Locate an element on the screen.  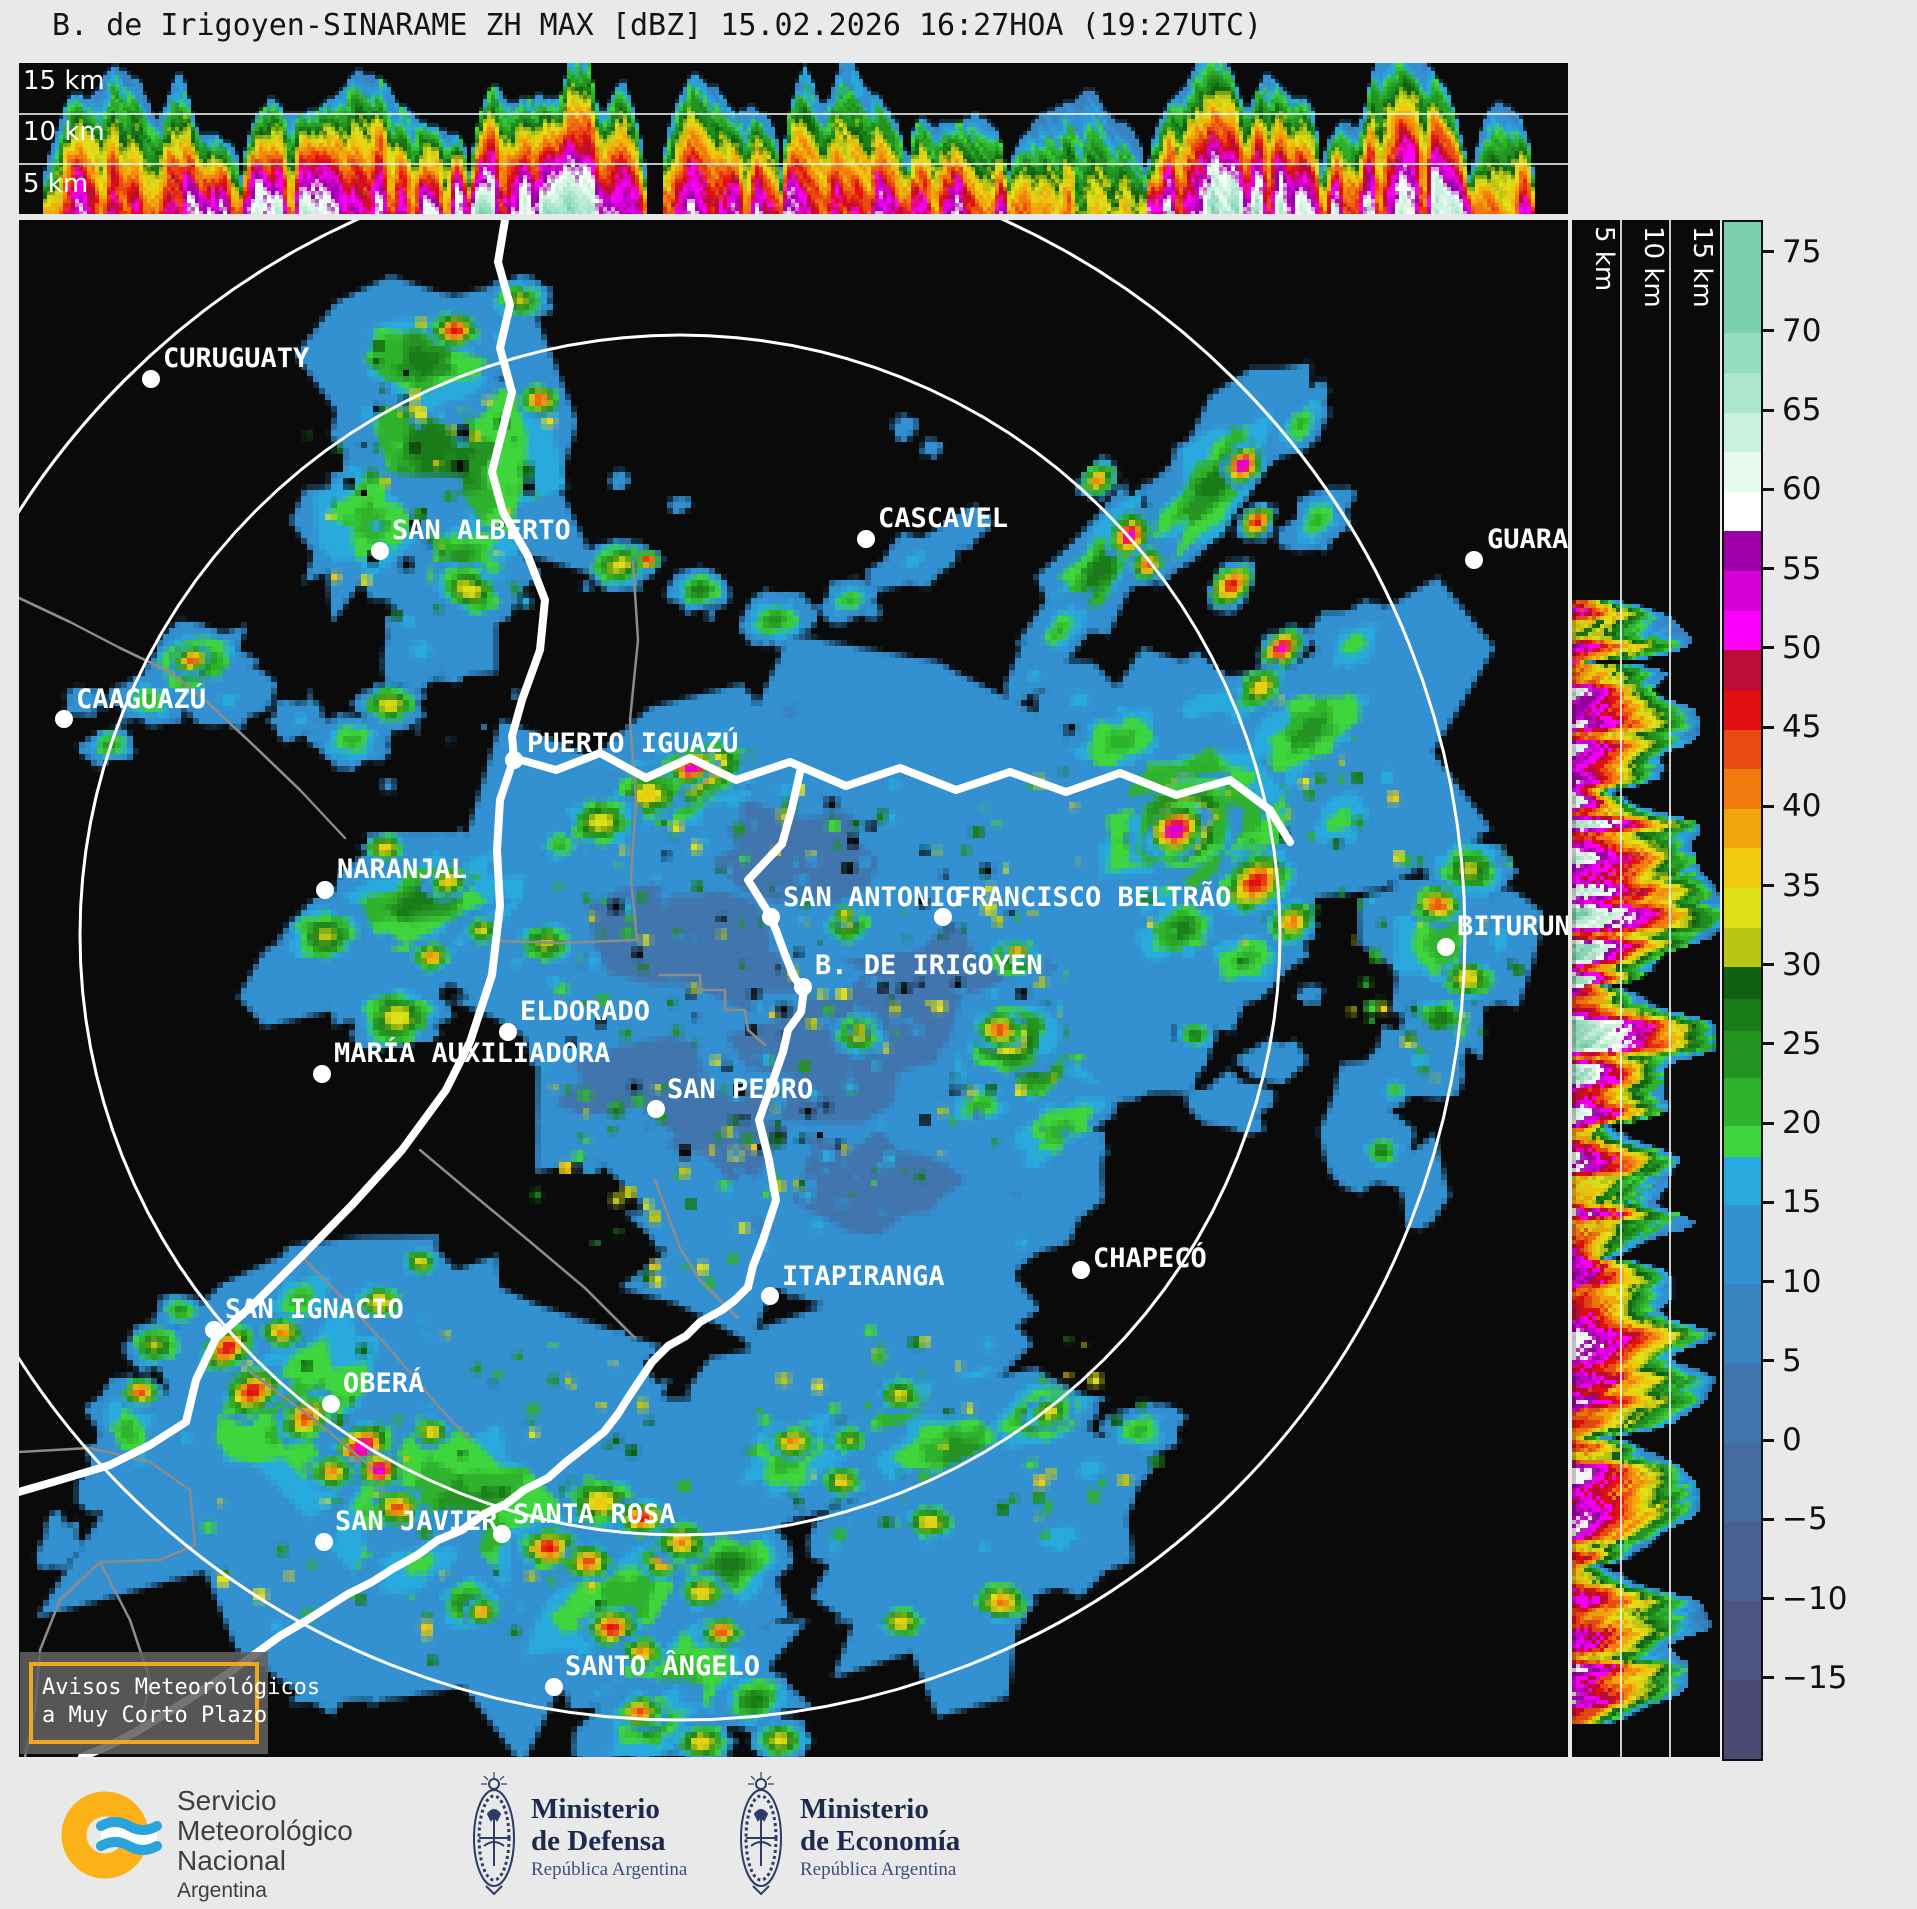
city-label: SANTO ÂNGELO is located at coordinates (663, 1666).